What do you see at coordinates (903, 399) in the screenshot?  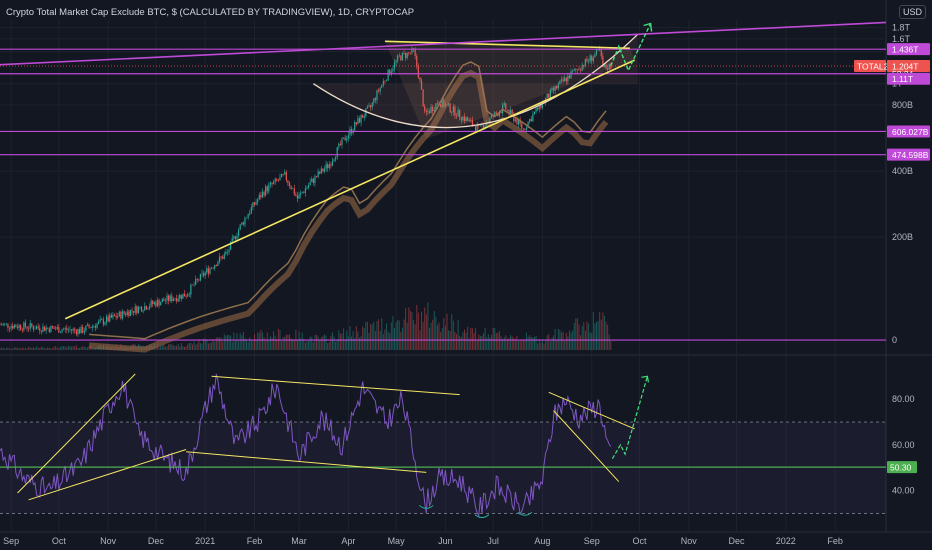 I see `rsi-tick-label: 80.00` at bounding box center [903, 399].